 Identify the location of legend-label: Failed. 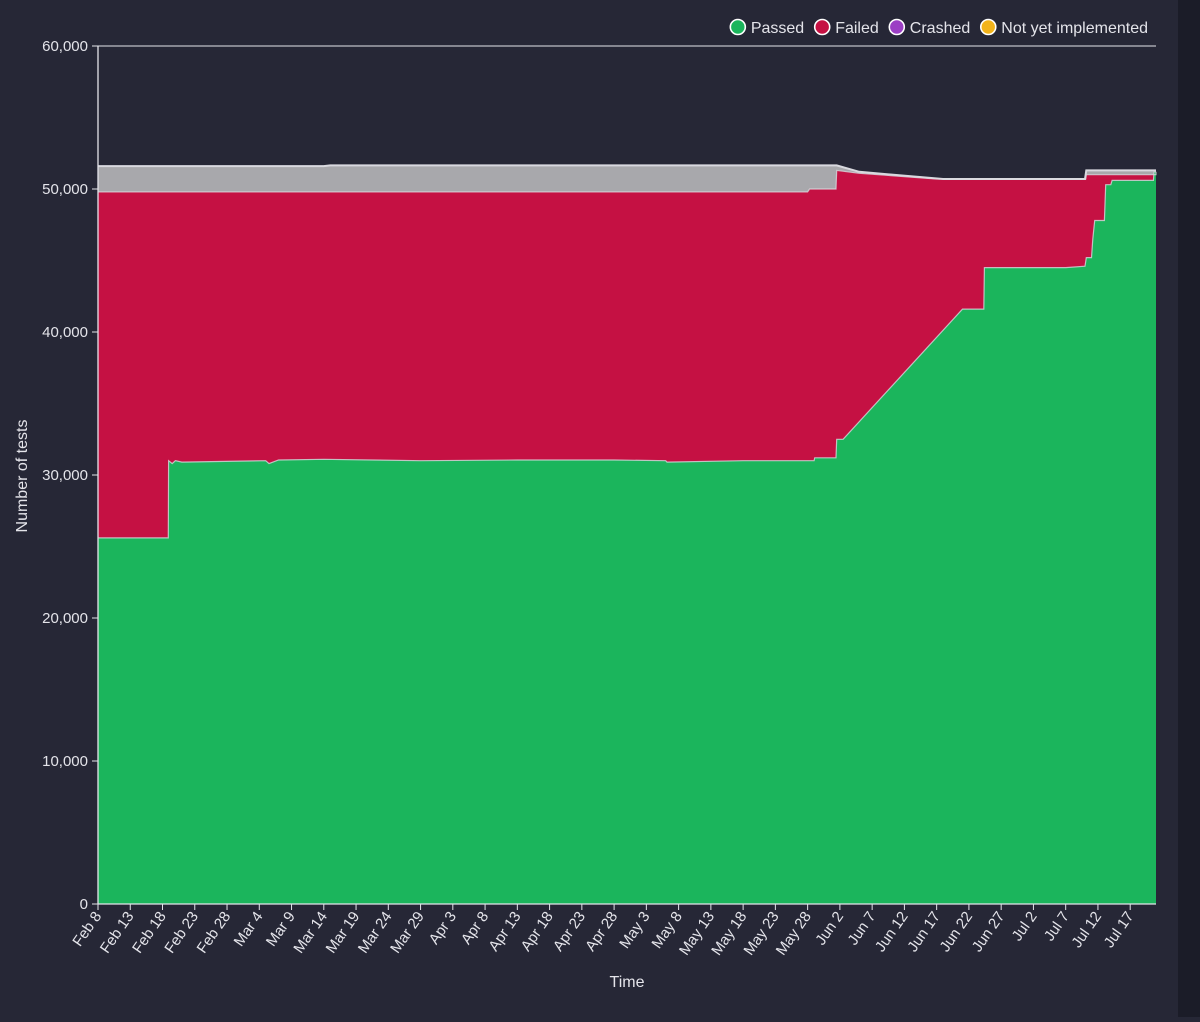
(857, 28).